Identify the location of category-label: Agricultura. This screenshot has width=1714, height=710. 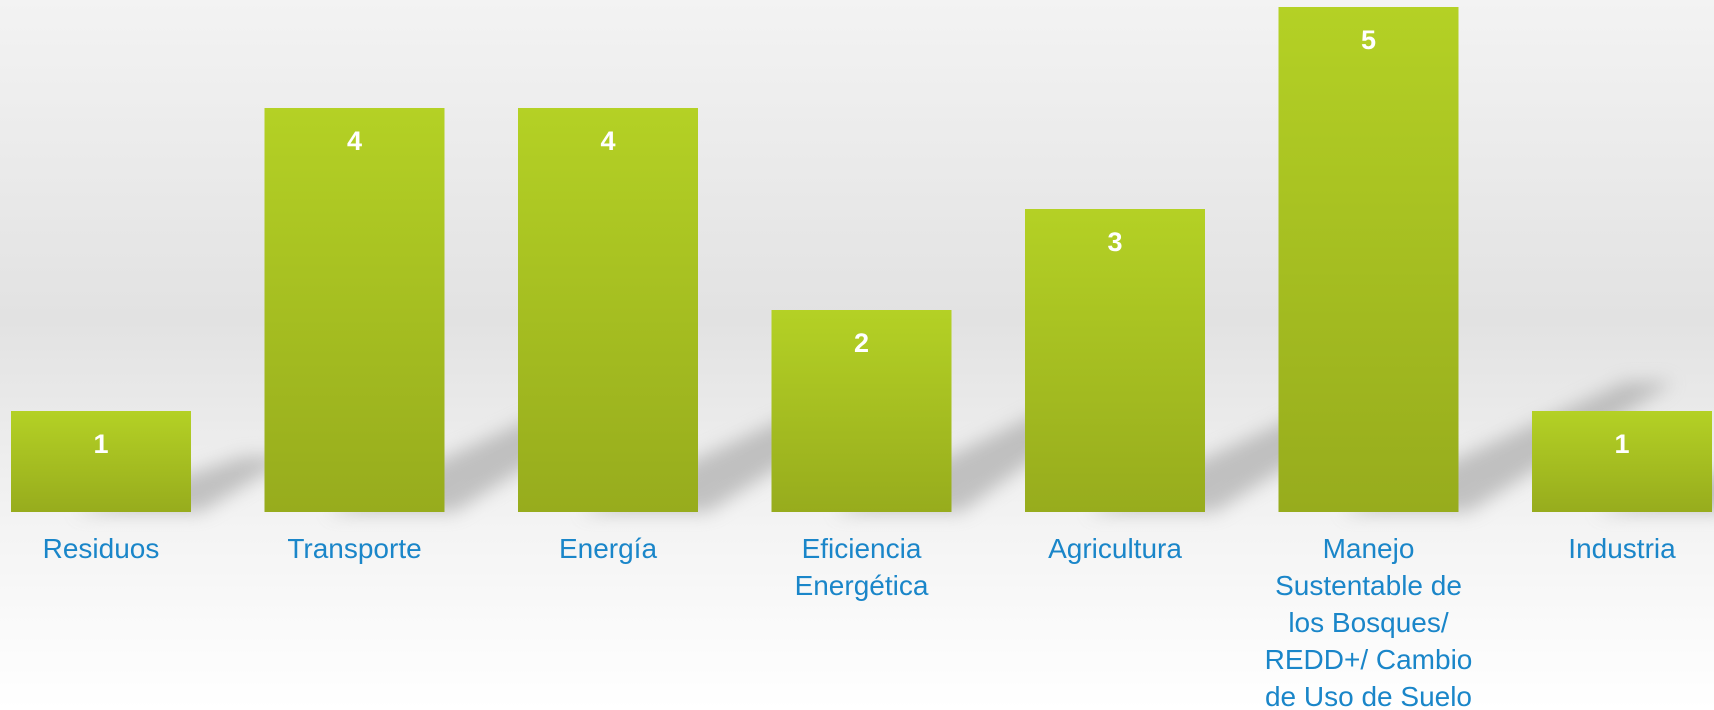
(1115, 548).